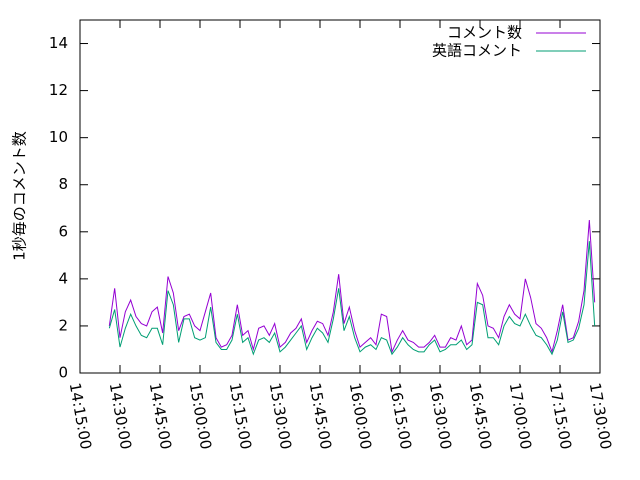 Image resolution: width=640 pixels, height=480 pixels. Describe the element at coordinates (58, 137) in the screenshot. I see `y-tick-label: 10` at that location.